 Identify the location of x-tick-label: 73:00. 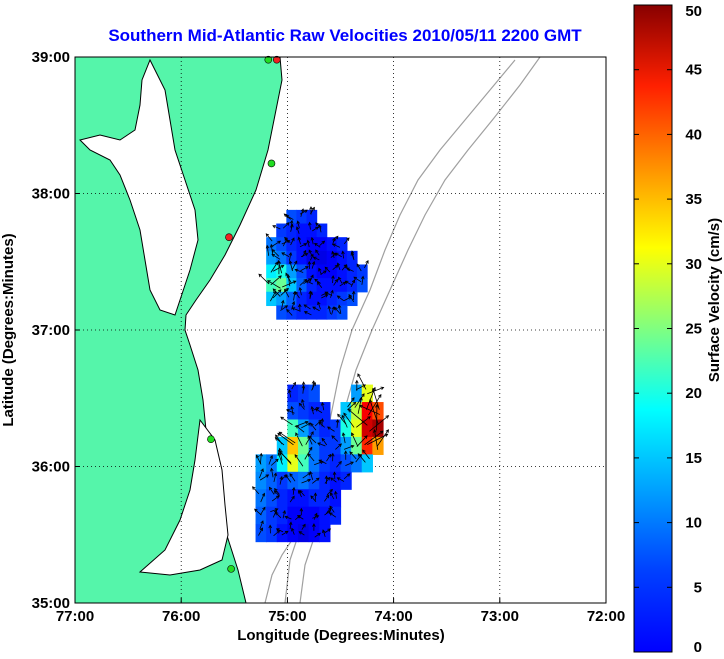
(500, 616).